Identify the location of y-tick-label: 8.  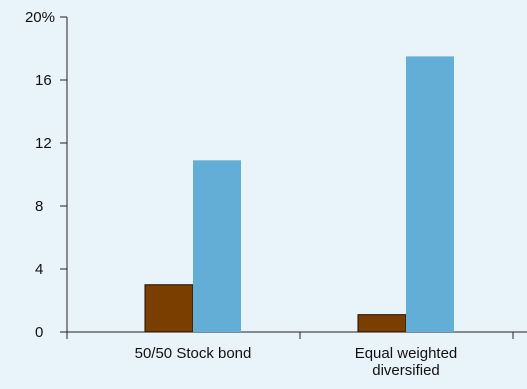
(39, 206).